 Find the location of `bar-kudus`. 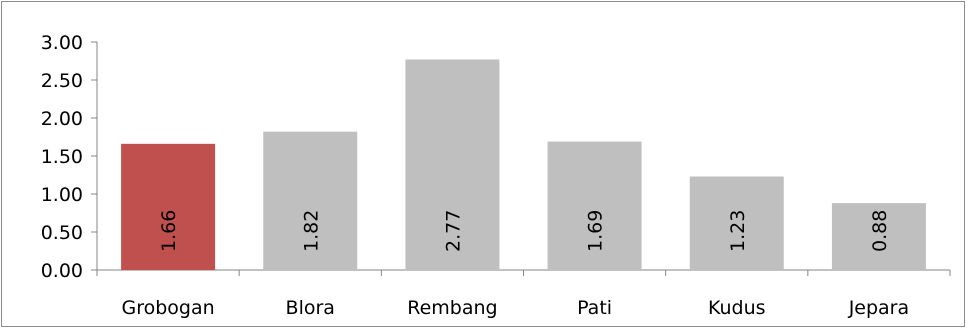

bar-kudus is located at coordinates (736, 223).